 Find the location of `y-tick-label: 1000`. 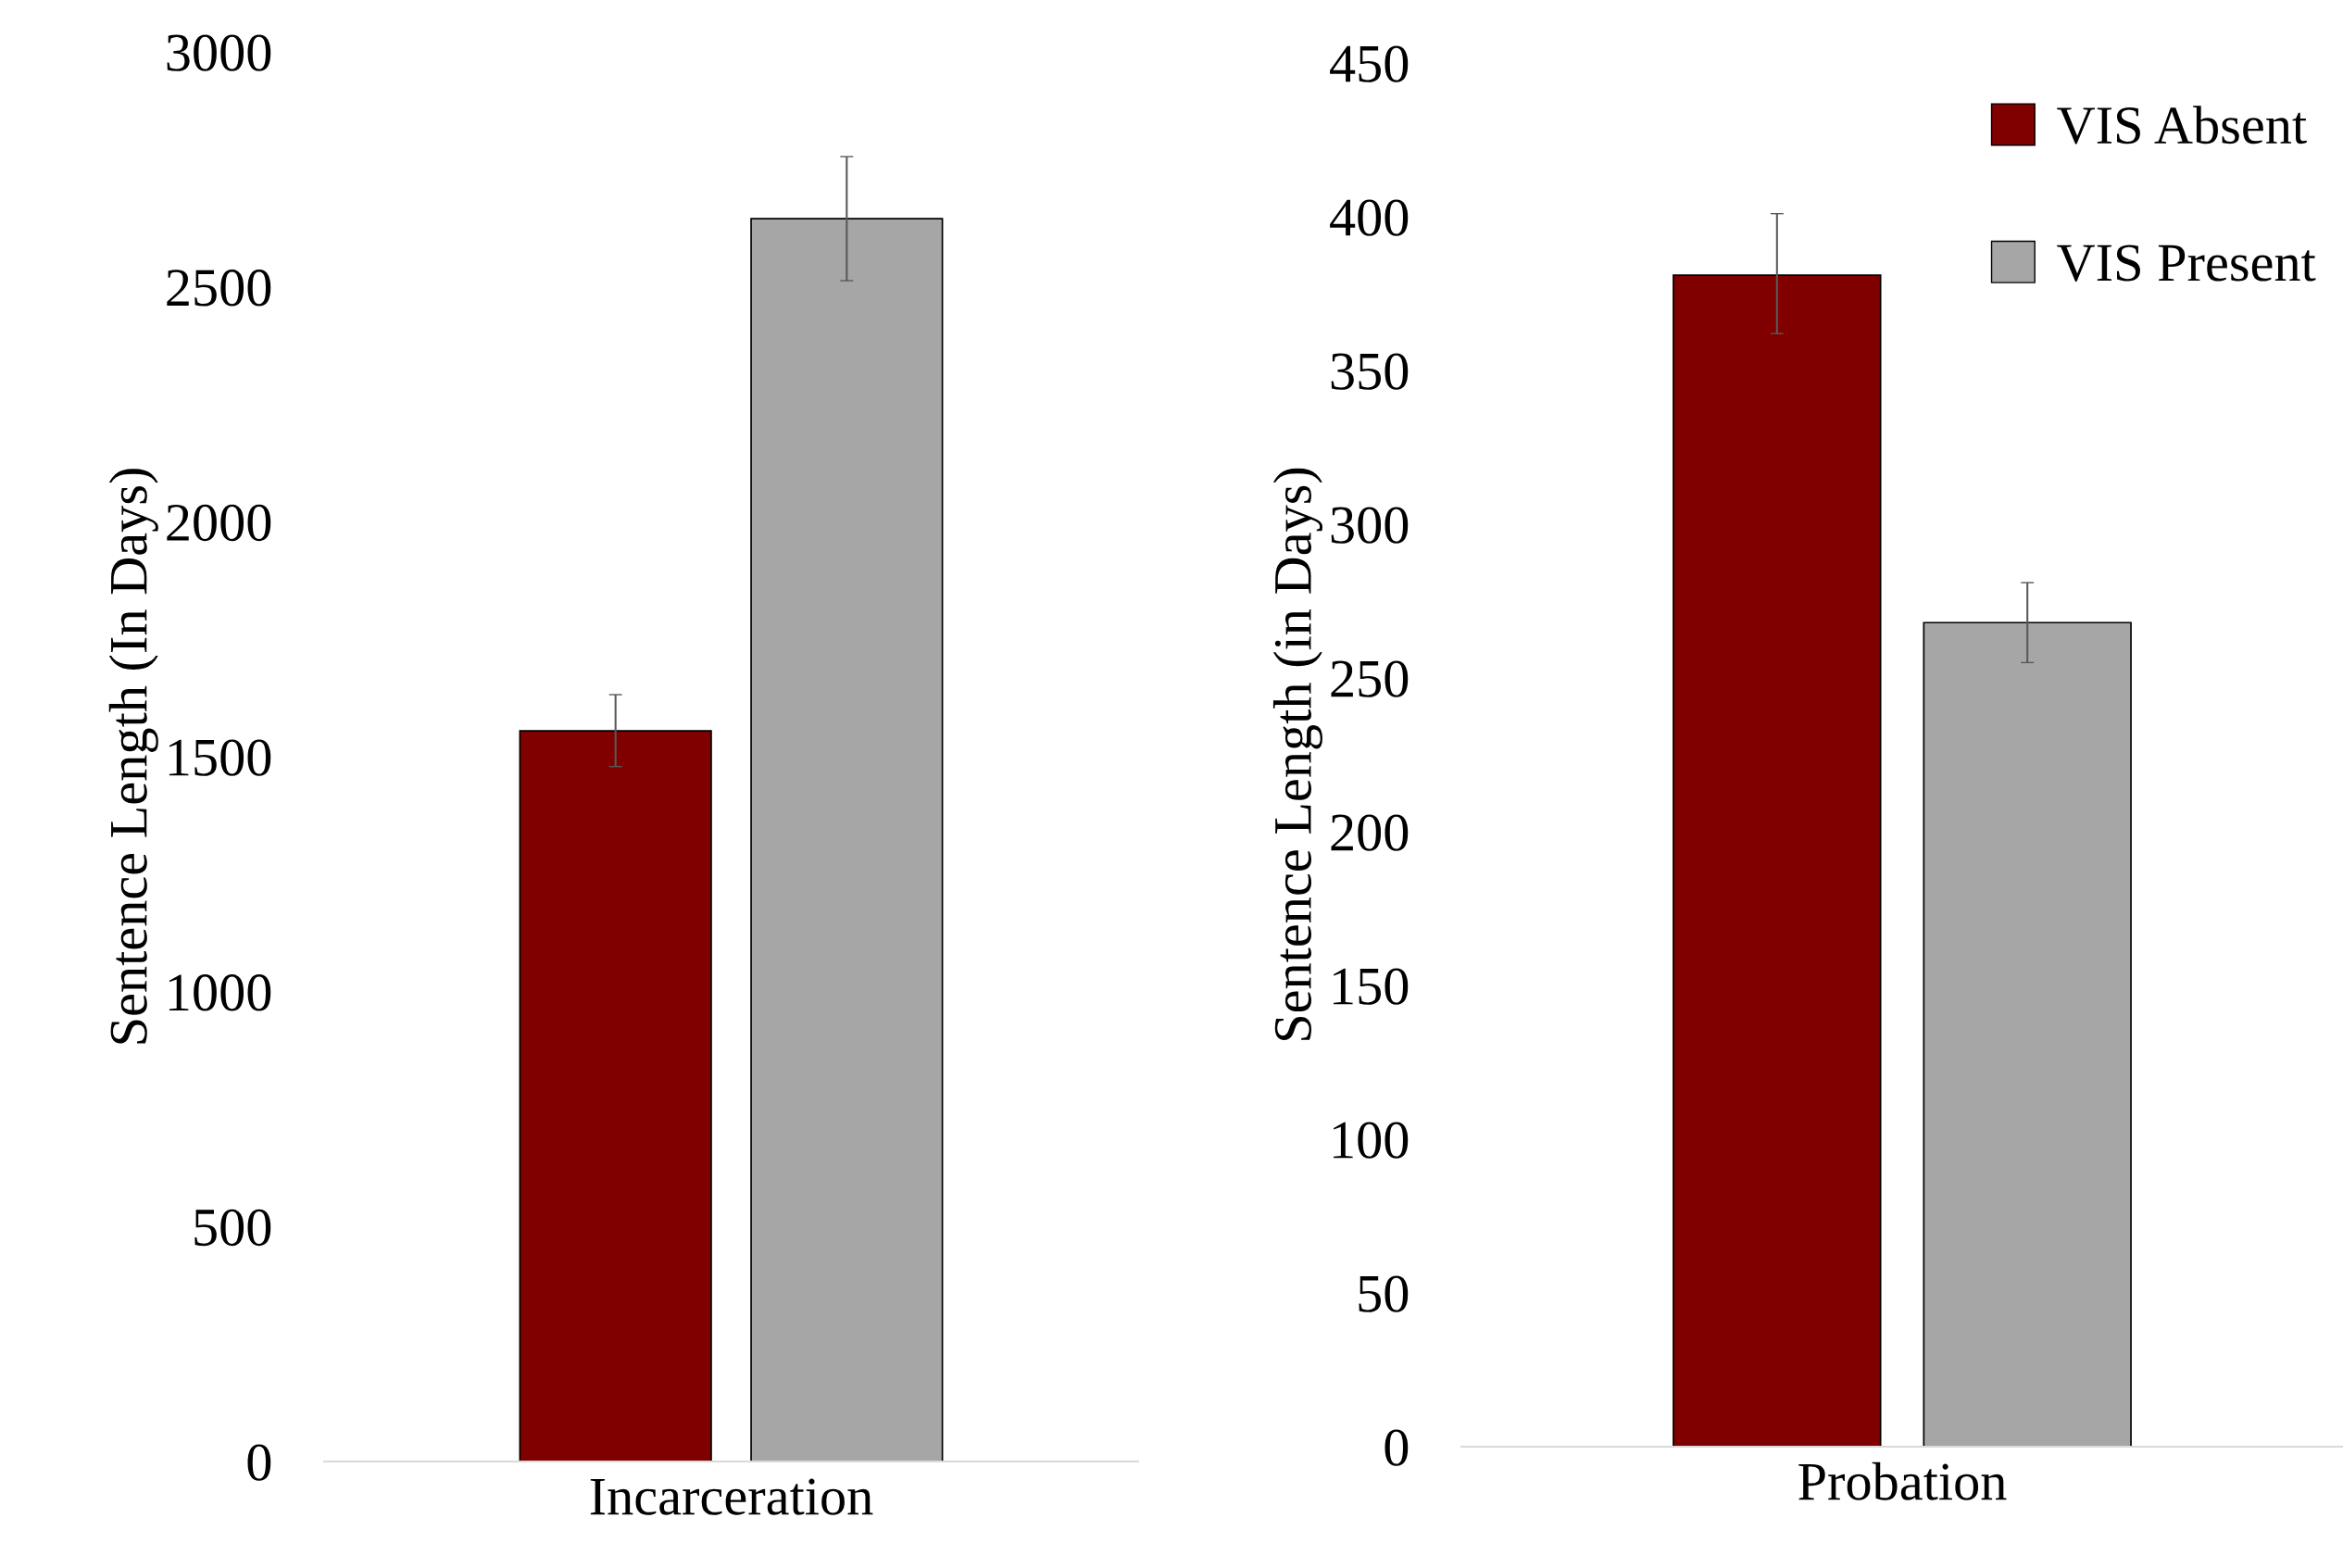

y-tick-label: 1000 is located at coordinates (220, 992).